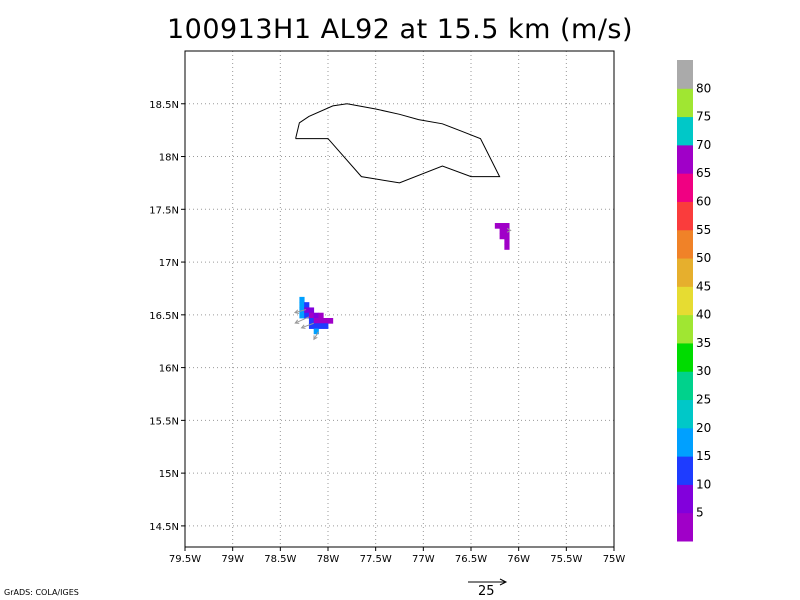 The height and width of the screenshot is (600, 800). I want to click on y-tick-label: 18N, so click(169, 158).